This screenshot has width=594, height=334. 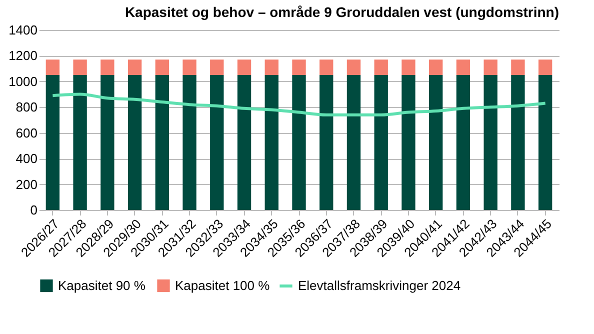 I want to click on y-tick-label: 1400, so click(x=23, y=30).